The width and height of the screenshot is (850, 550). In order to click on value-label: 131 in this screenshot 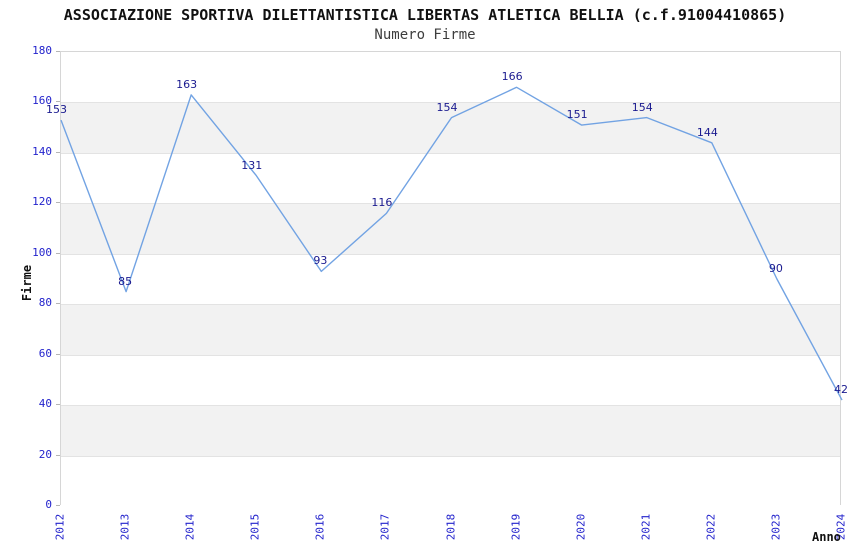, I will do `click(252, 165)`.